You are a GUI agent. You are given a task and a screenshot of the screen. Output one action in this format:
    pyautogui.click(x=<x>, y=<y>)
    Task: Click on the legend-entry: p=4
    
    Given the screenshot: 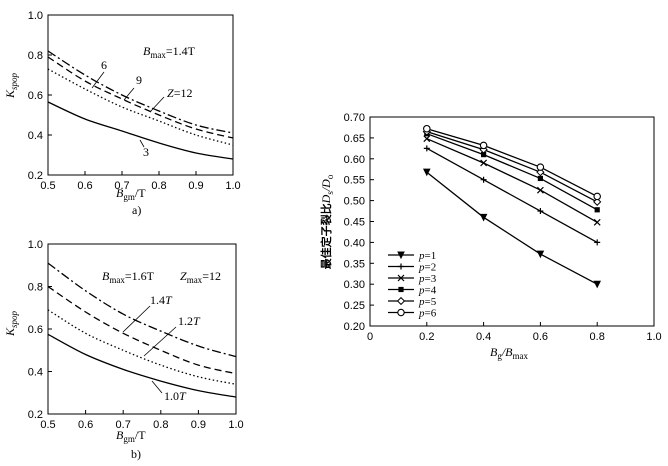 What is the action you would take?
    pyautogui.click(x=427, y=291)
    